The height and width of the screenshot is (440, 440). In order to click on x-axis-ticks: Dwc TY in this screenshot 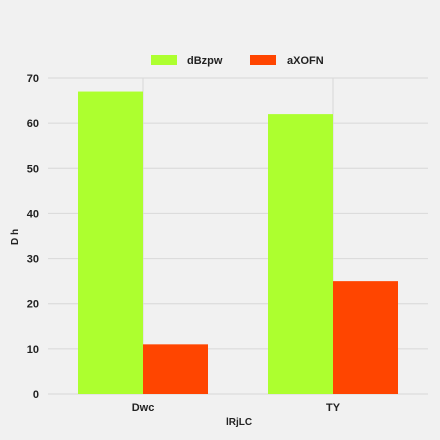, I will do `click(236, 408)`.